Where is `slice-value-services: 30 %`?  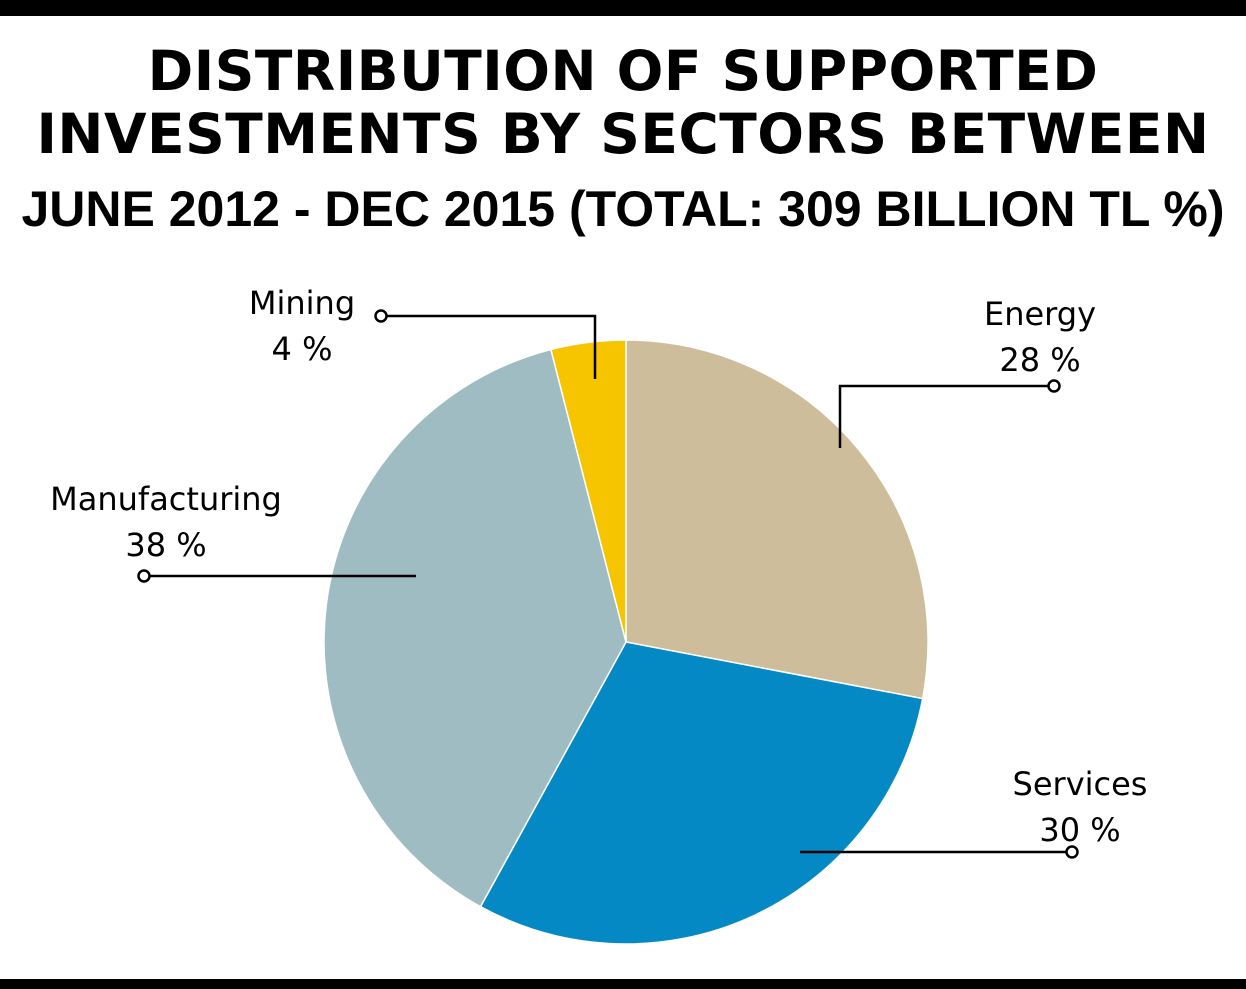
slice-value-services: 30 % is located at coordinates (1079, 830).